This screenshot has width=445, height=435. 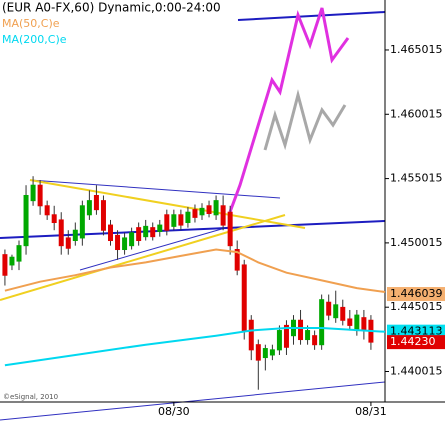 What do you see at coordinates (371, 411) in the screenshot?
I see `x-tick-label: 08/31` at bounding box center [371, 411].